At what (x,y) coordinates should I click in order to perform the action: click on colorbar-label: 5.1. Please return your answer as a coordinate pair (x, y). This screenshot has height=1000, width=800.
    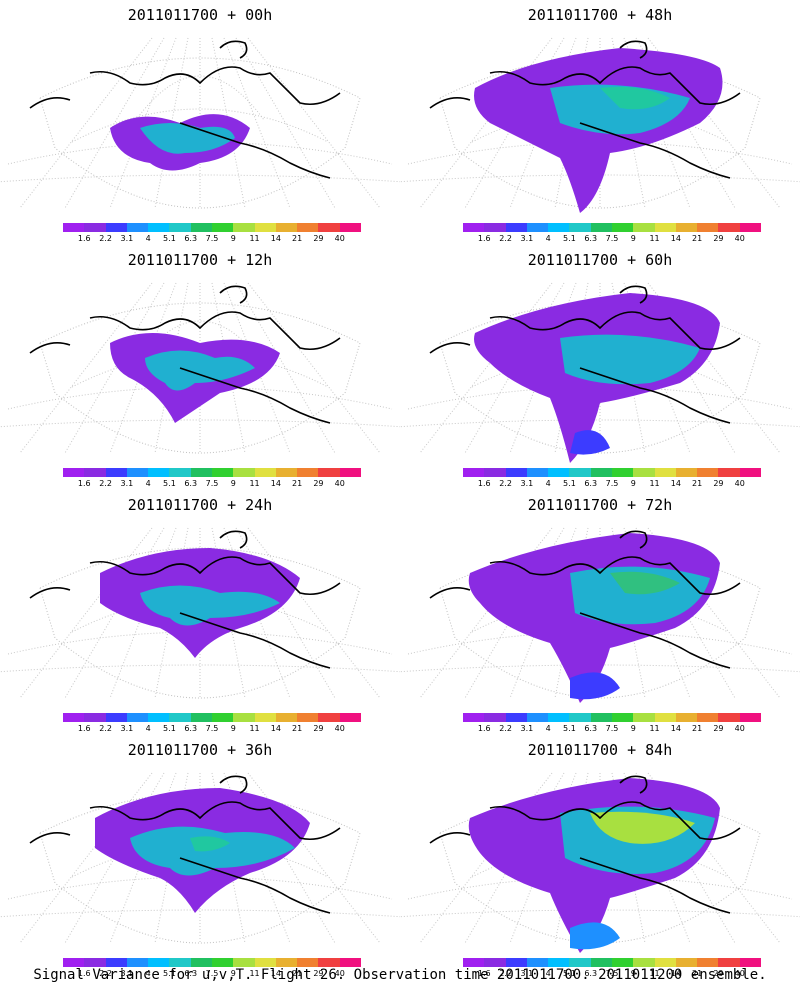
    Looking at the image, I should click on (569, 973).